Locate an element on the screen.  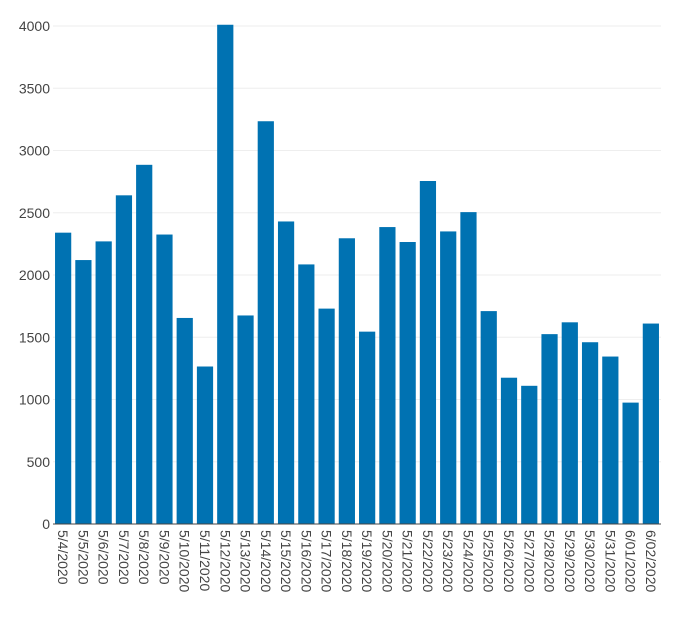
x-tick-label: 5/10/2020 is located at coordinates (185, 561).